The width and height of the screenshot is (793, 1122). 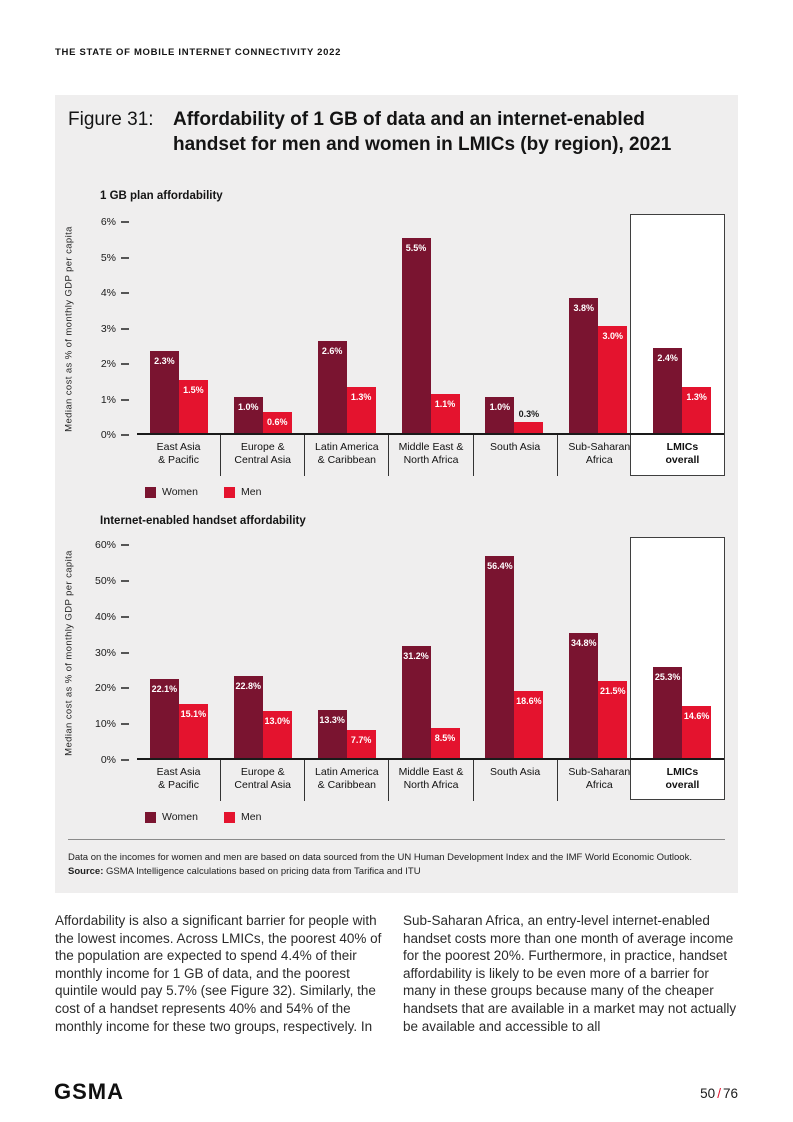 What do you see at coordinates (108, 760) in the screenshot?
I see `y-tick-label: 0%` at bounding box center [108, 760].